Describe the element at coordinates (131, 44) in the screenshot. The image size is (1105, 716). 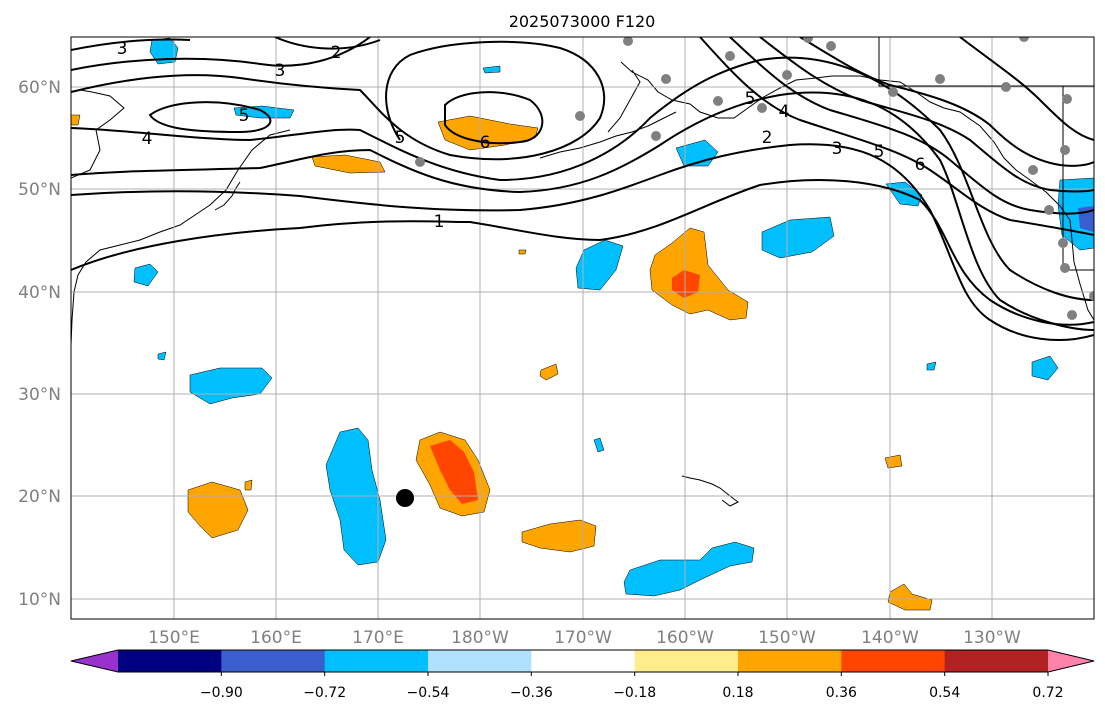
I see `contour-3-north` at that location.